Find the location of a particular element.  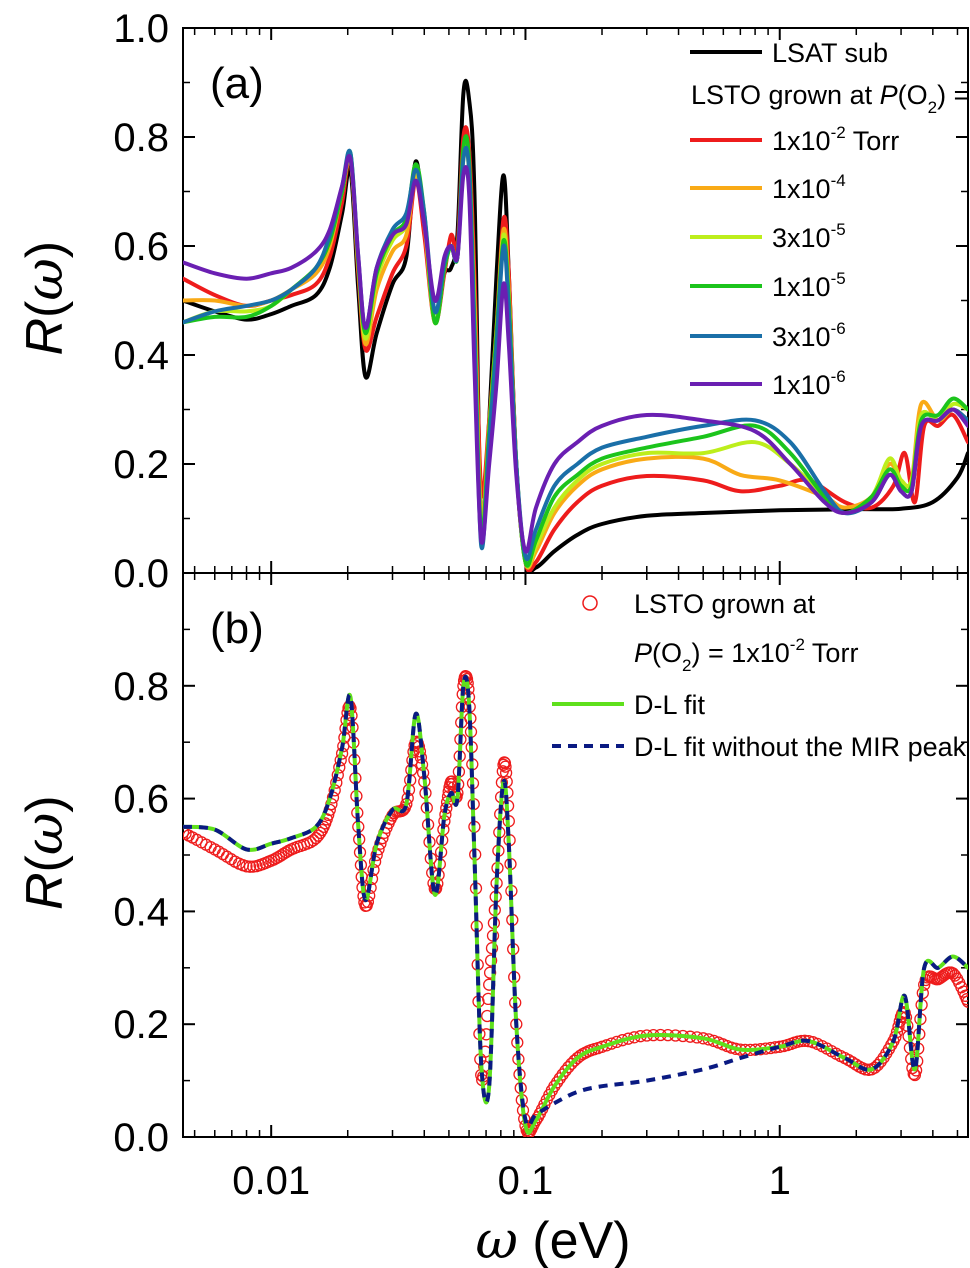

legend-swatch is located at coordinates (590, 603).